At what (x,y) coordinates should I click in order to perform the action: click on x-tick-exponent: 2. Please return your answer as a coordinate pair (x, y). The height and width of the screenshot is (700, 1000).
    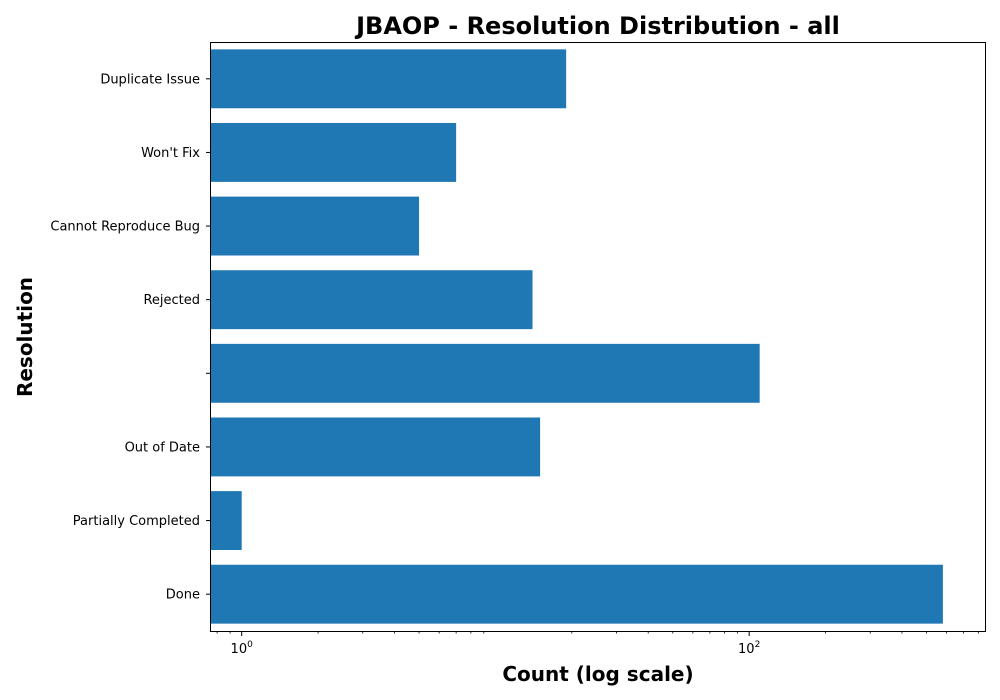
    Looking at the image, I should click on (758, 645).